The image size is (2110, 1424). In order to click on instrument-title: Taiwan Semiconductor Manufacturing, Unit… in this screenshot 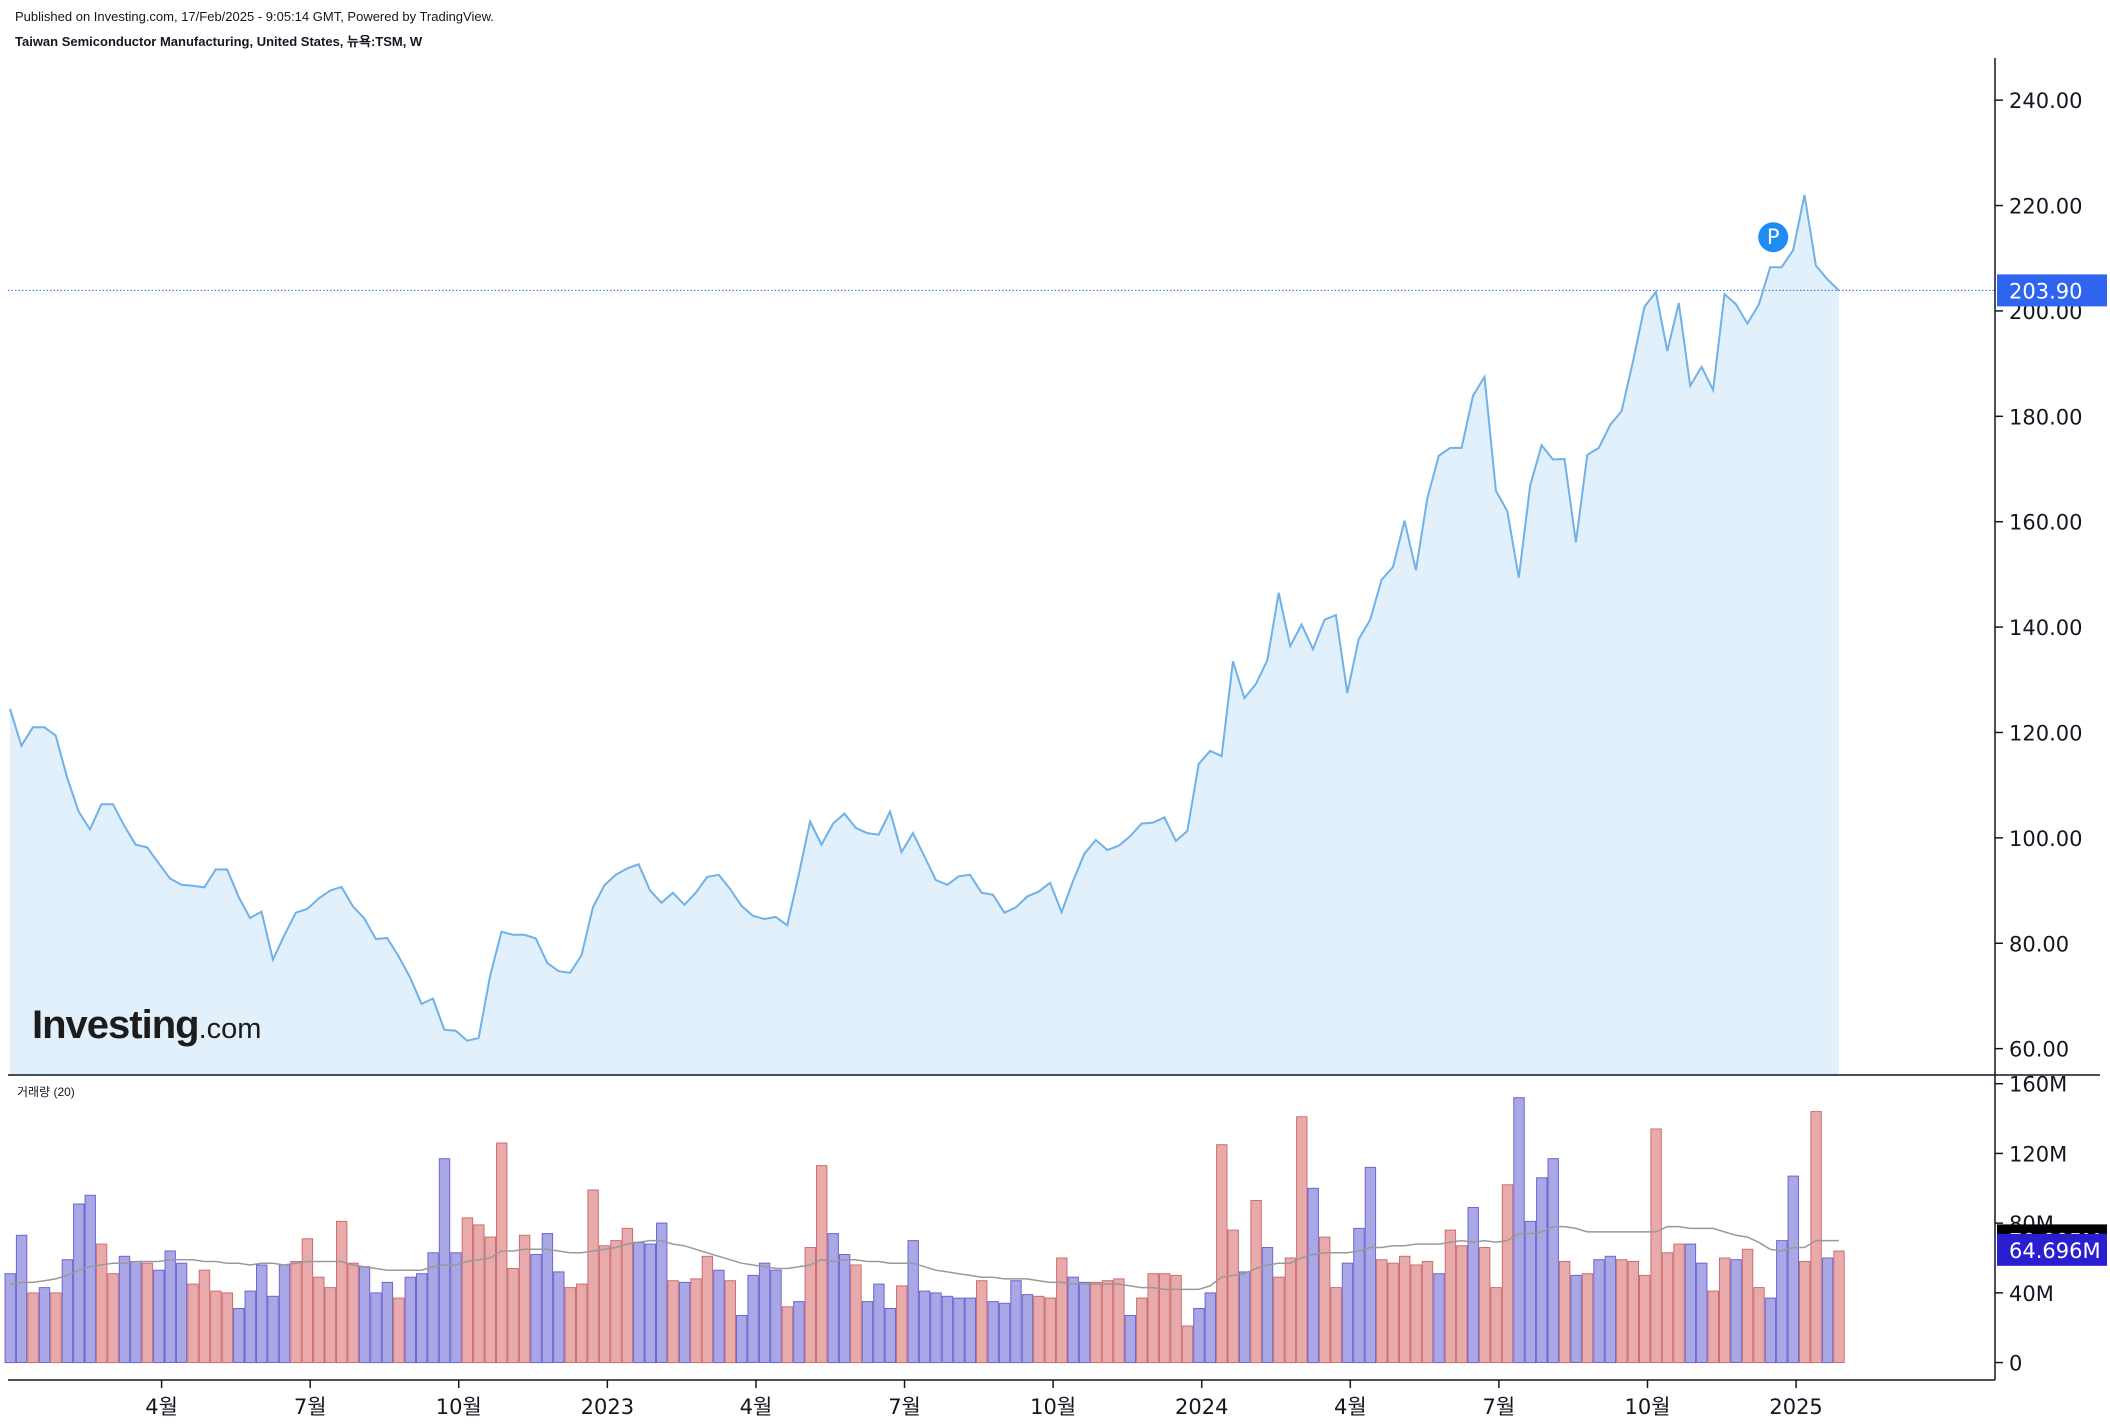, I will do `click(219, 41)`.